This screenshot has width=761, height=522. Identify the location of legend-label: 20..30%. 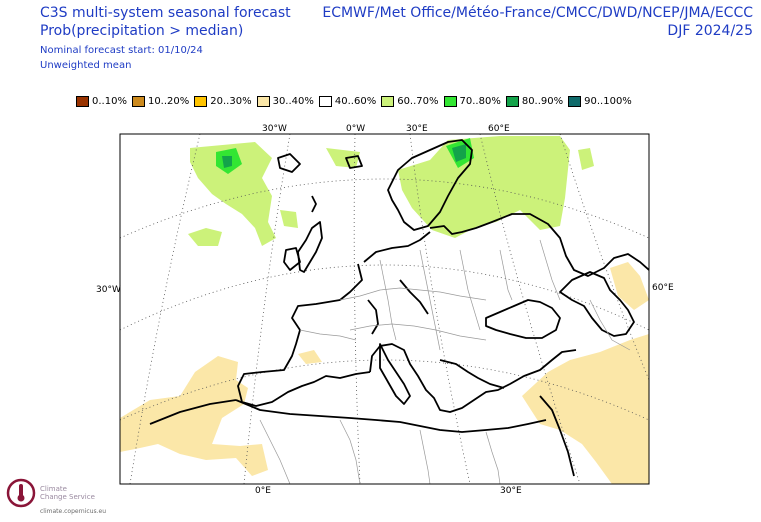
(231, 101).